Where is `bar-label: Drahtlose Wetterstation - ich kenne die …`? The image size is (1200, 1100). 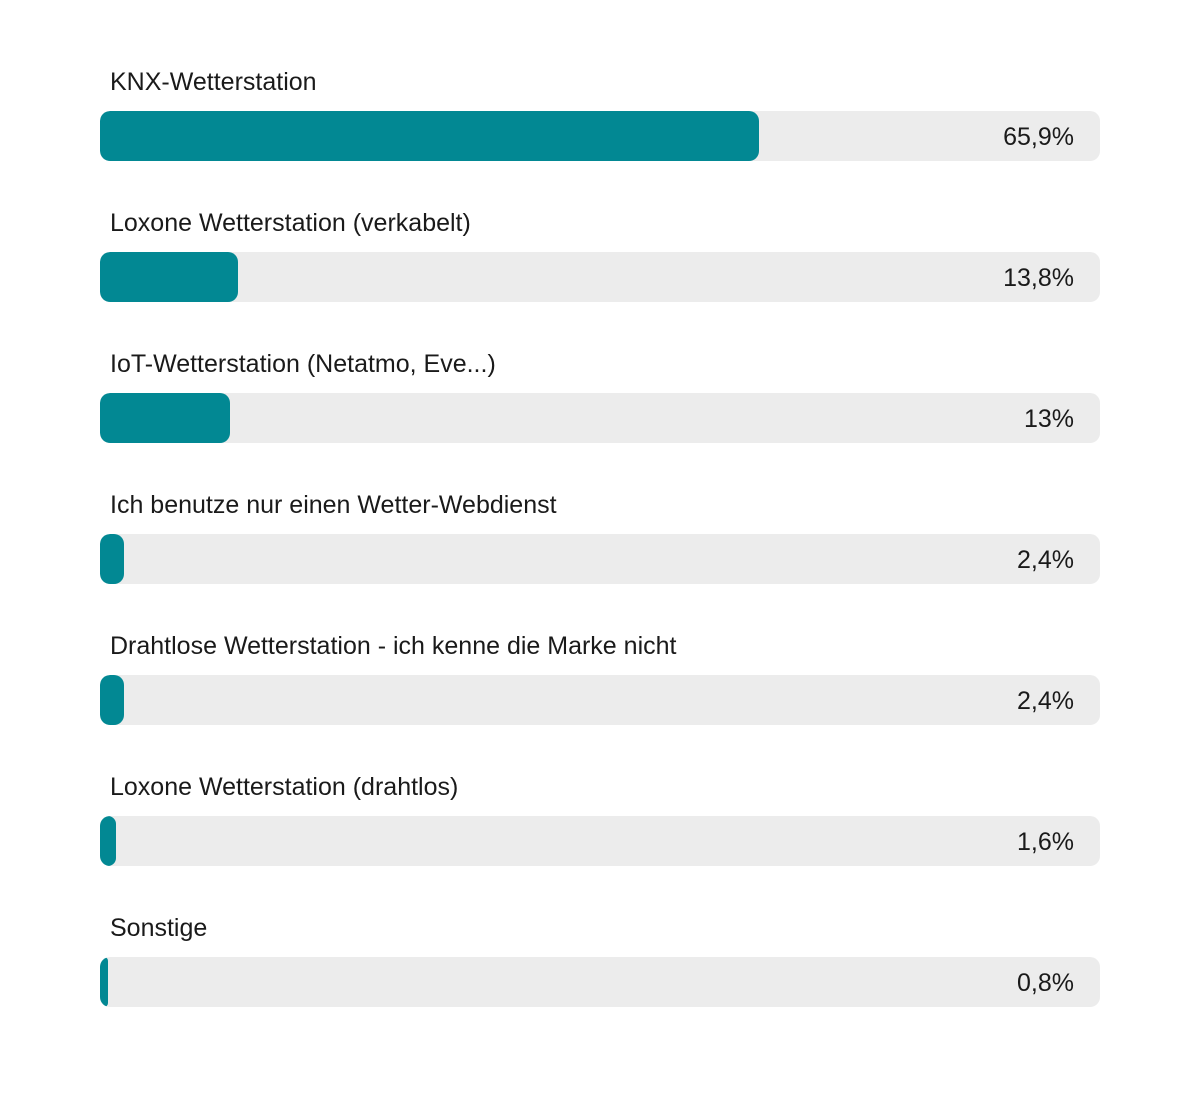
bar-label: Drahtlose Wetterstation - ich kenne die … is located at coordinates (393, 646).